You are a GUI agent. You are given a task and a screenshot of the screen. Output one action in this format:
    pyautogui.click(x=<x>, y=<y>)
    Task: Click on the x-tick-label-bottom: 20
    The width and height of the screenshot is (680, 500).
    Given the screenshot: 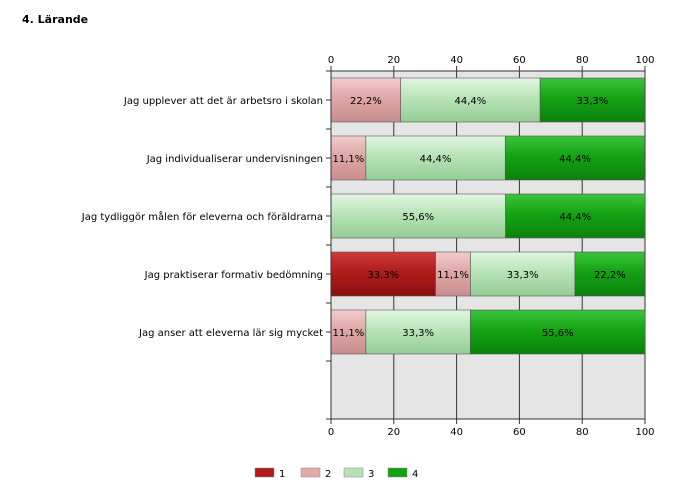 What is the action you would take?
    pyautogui.click(x=393, y=432)
    